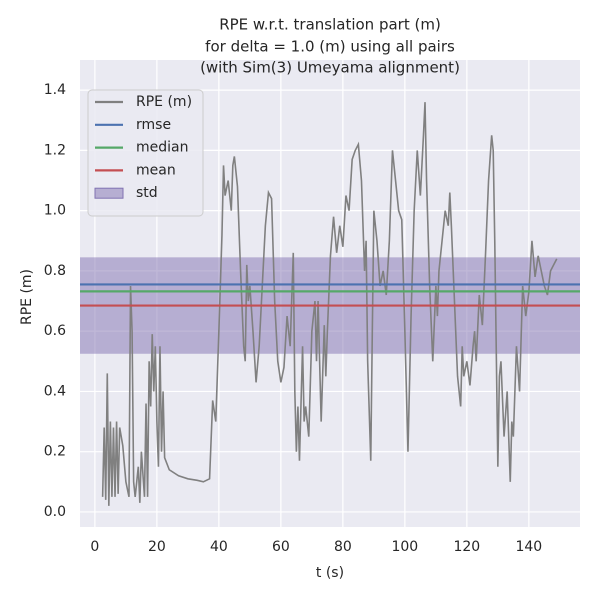 Image resolution: width=600 pixels, height=600 pixels. I want to click on x-tick-label: 20, so click(157, 547).